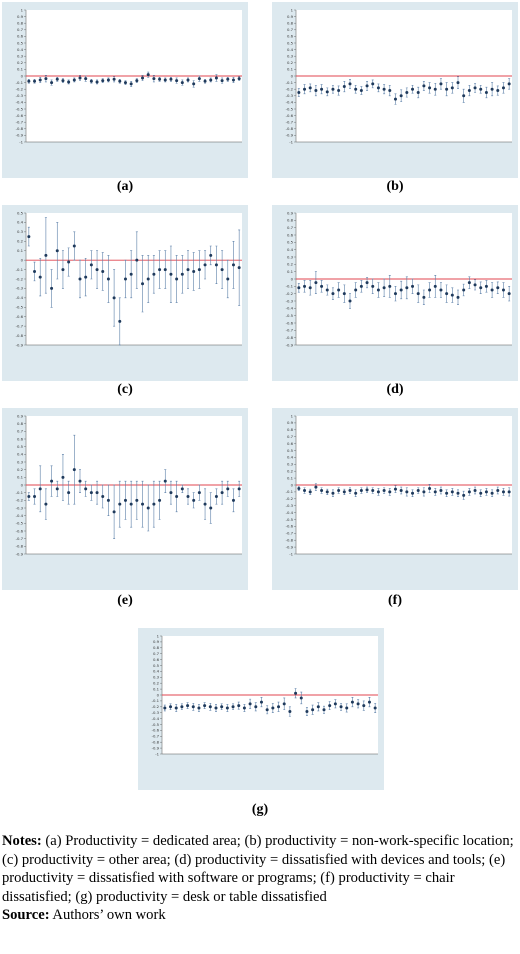  Describe the element at coordinates (290, 330) in the screenshot. I see `y-tick-label: -0.7` at that location.